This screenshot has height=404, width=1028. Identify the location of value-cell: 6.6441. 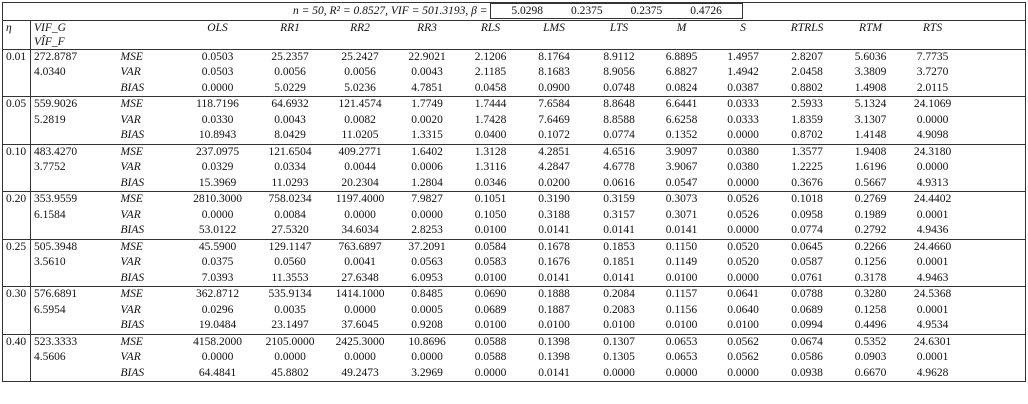
(681, 104).